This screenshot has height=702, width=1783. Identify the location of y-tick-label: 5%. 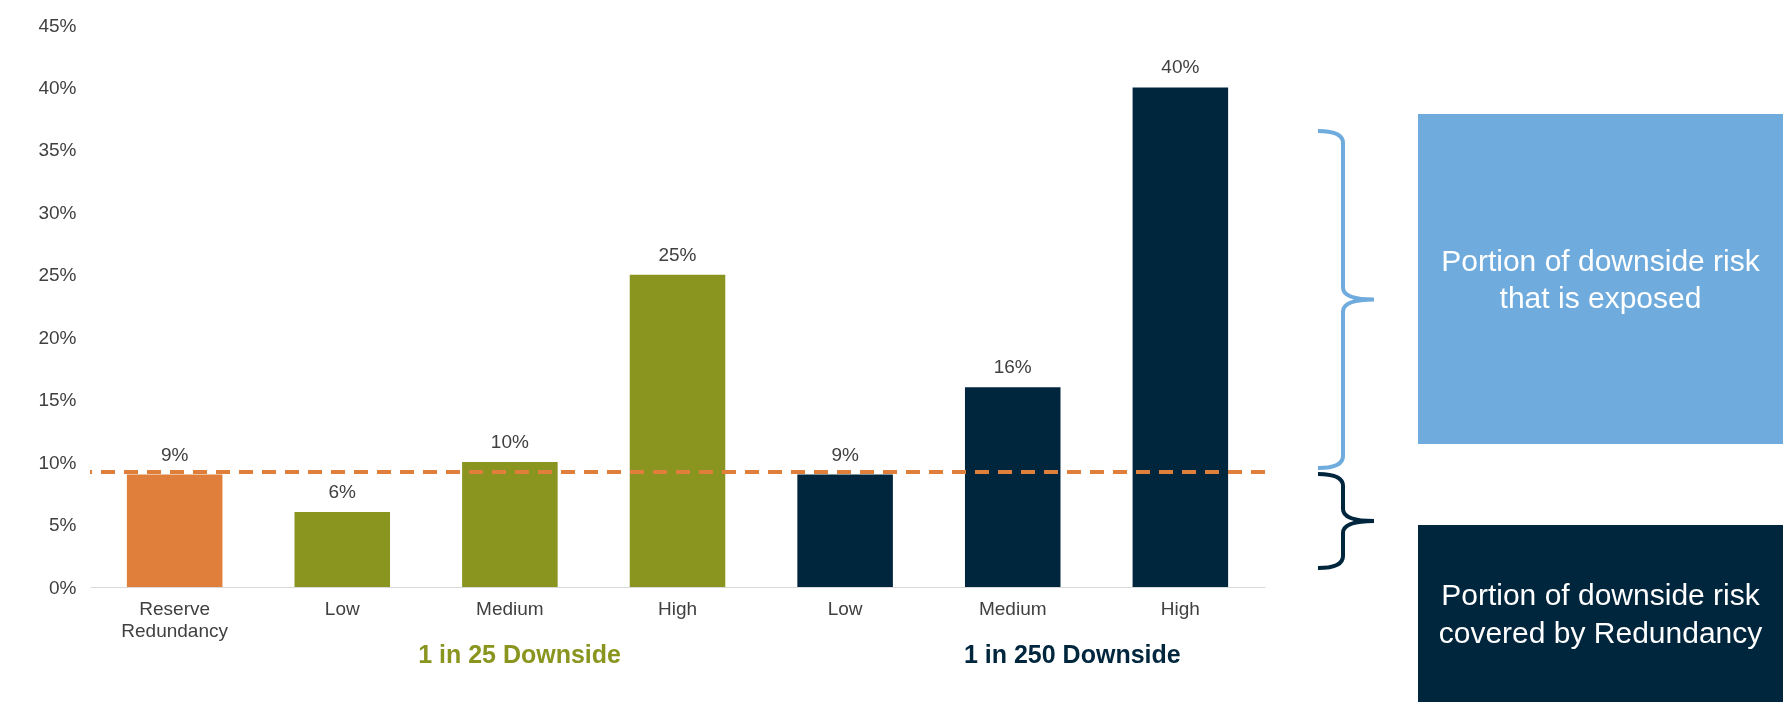
(63, 525).